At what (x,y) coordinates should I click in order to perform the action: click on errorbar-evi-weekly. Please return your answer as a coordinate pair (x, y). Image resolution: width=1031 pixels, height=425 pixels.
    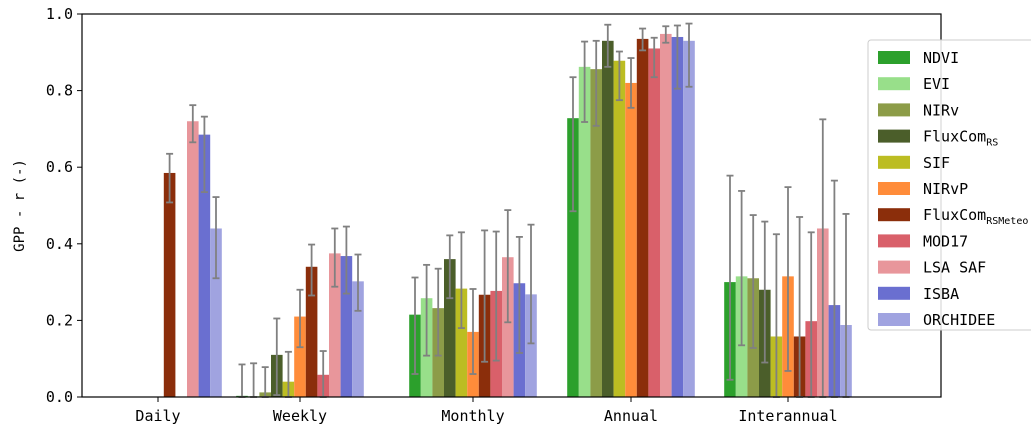
    Looking at the image, I should click on (254, 380).